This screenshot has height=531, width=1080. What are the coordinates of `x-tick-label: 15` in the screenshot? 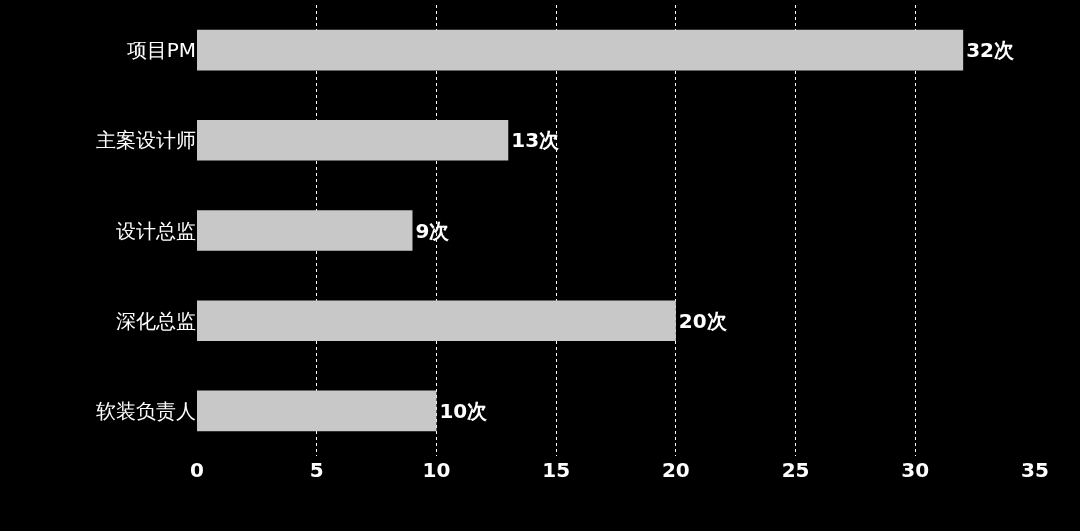 It's located at (556, 470).